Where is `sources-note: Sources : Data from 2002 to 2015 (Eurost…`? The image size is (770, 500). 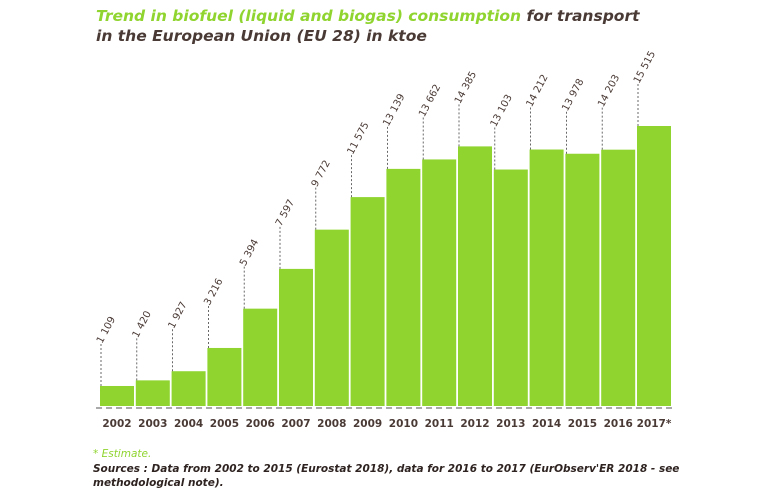
sources-note: Sources : Data from 2002 to 2015 (Eurost… is located at coordinates (386, 476).